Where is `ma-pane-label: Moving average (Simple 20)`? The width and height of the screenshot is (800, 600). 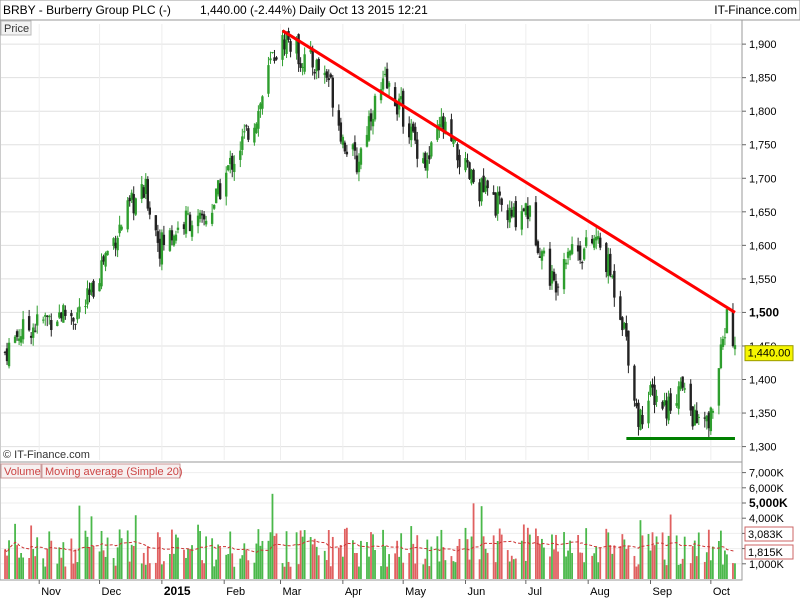
ma-pane-label: Moving average (Simple 20) is located at coordinates (114, 472).